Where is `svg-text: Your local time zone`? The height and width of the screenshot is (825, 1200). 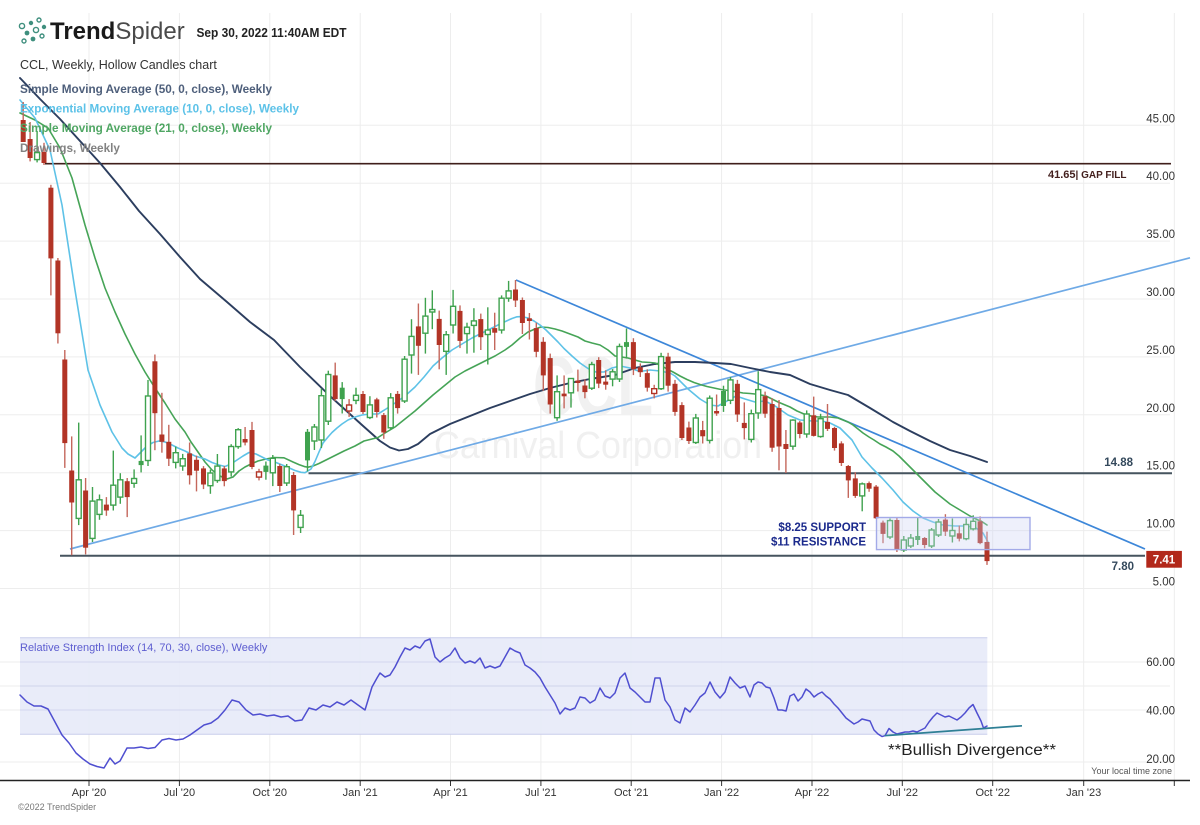
svg-text: Your local time zone is located at coordinates (1131, 771).